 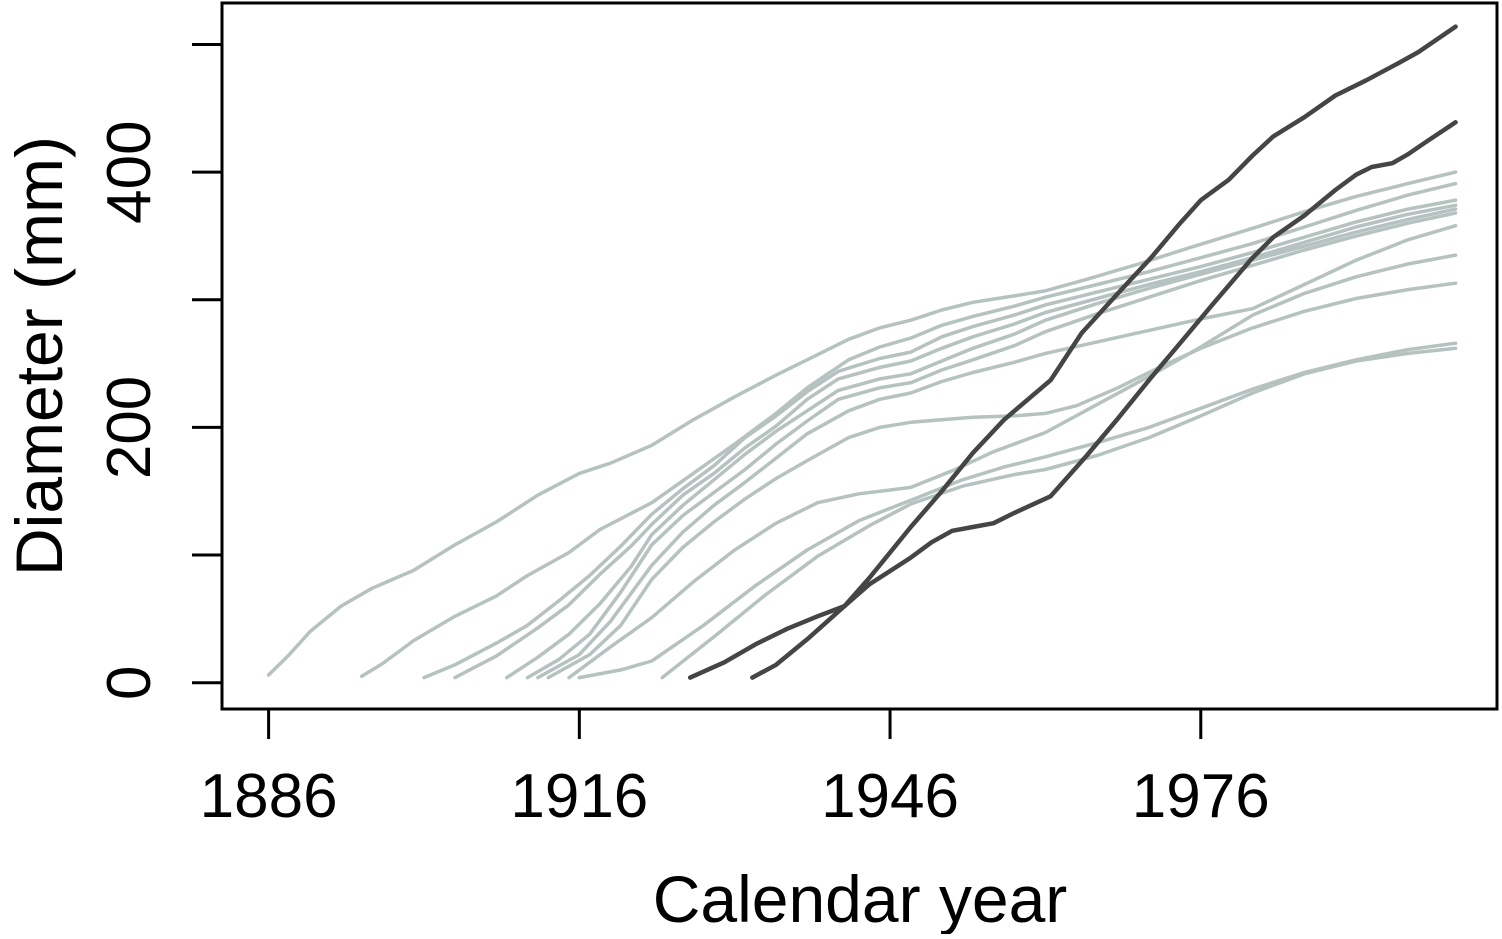 I want to click on y-tick-label: 200, so click(x=129, y=427).